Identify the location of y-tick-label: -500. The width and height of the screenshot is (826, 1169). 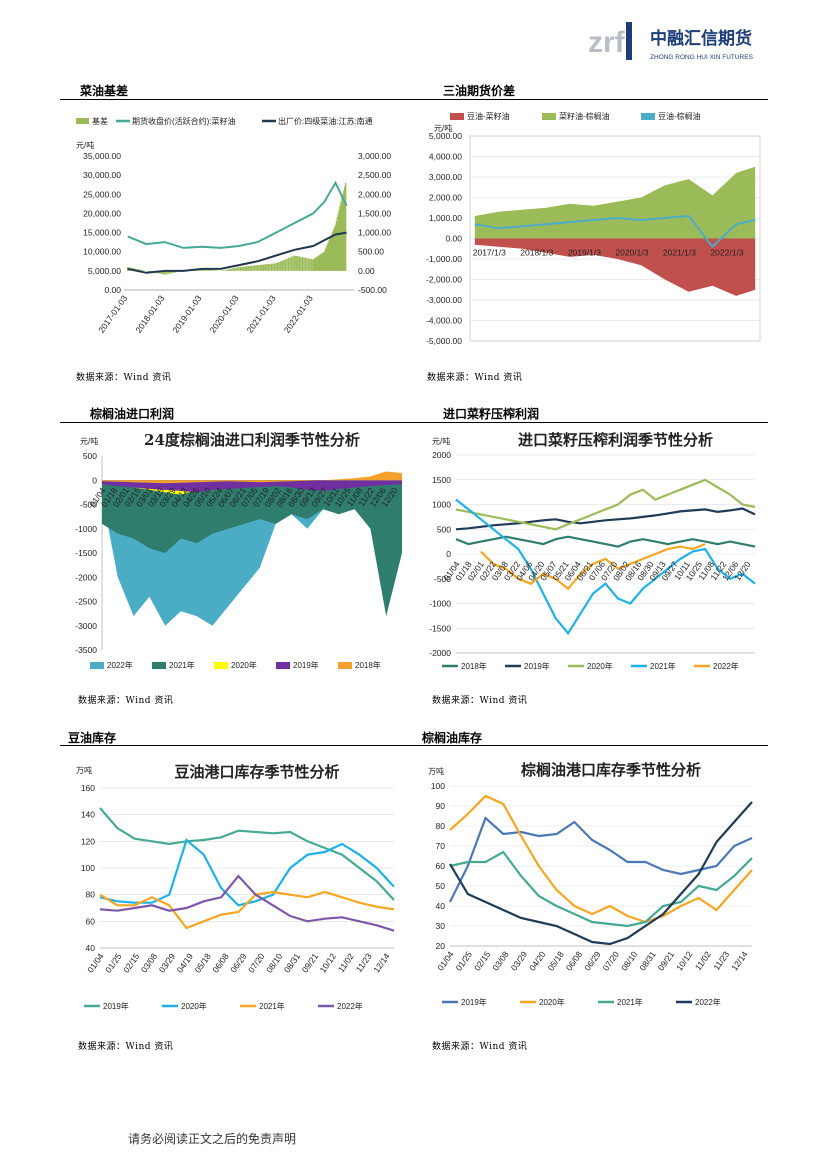
(442, 579).